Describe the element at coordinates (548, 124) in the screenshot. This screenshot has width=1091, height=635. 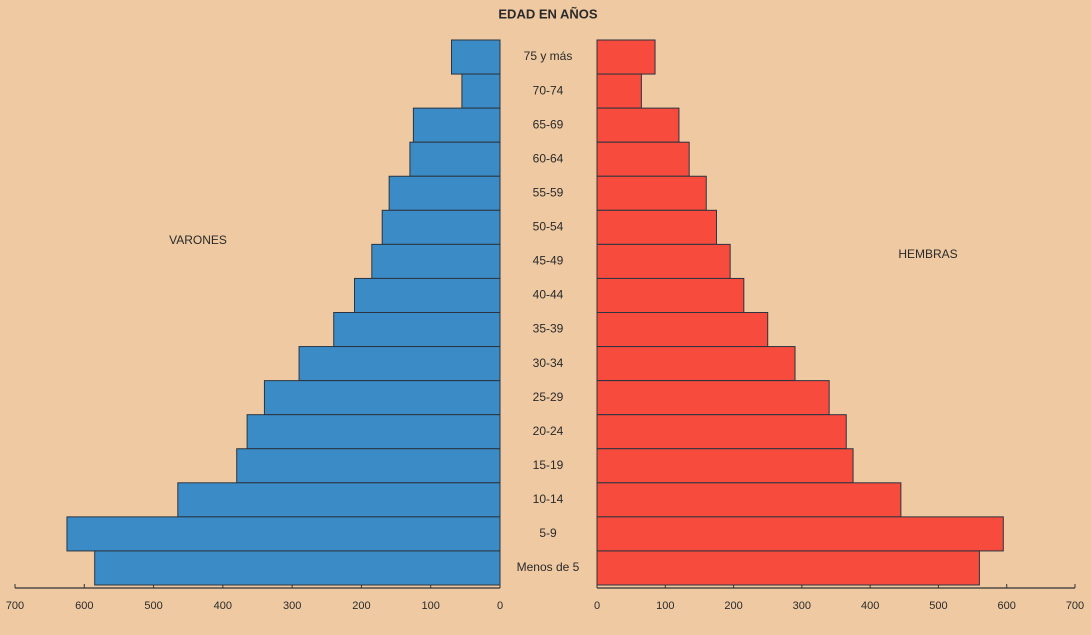
I see `category-label: 65-69` at that location.